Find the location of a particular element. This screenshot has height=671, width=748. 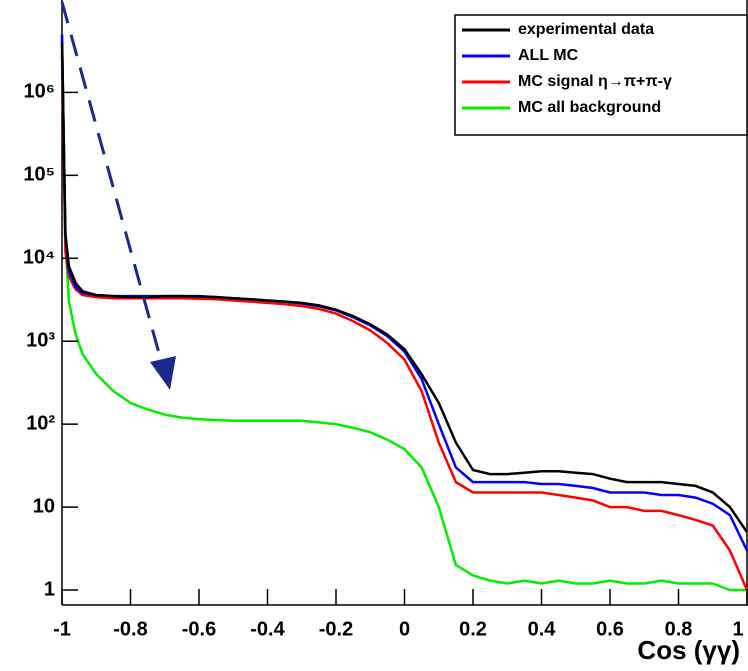

legend-label: MC signal η→π+π-γ is located at coordinates (595, 81).